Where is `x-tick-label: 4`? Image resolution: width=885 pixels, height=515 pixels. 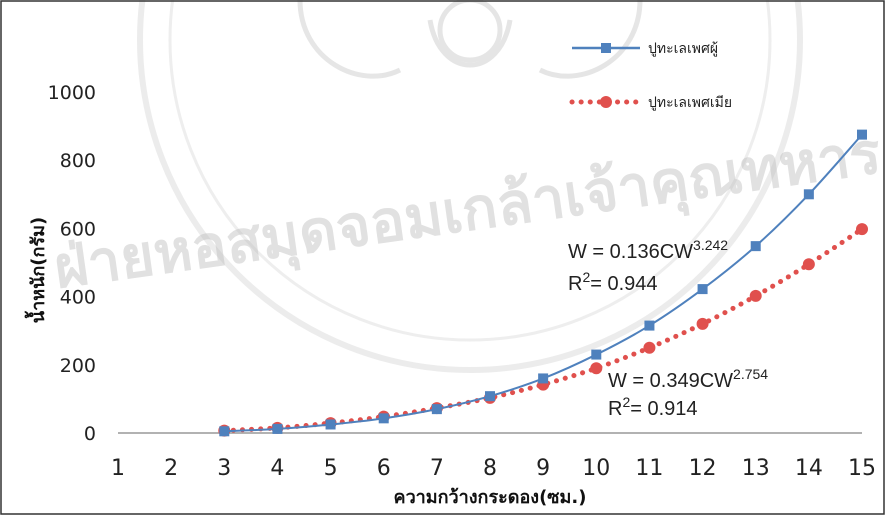 x-tick-label: 4 is located at coordinates (277, 468).